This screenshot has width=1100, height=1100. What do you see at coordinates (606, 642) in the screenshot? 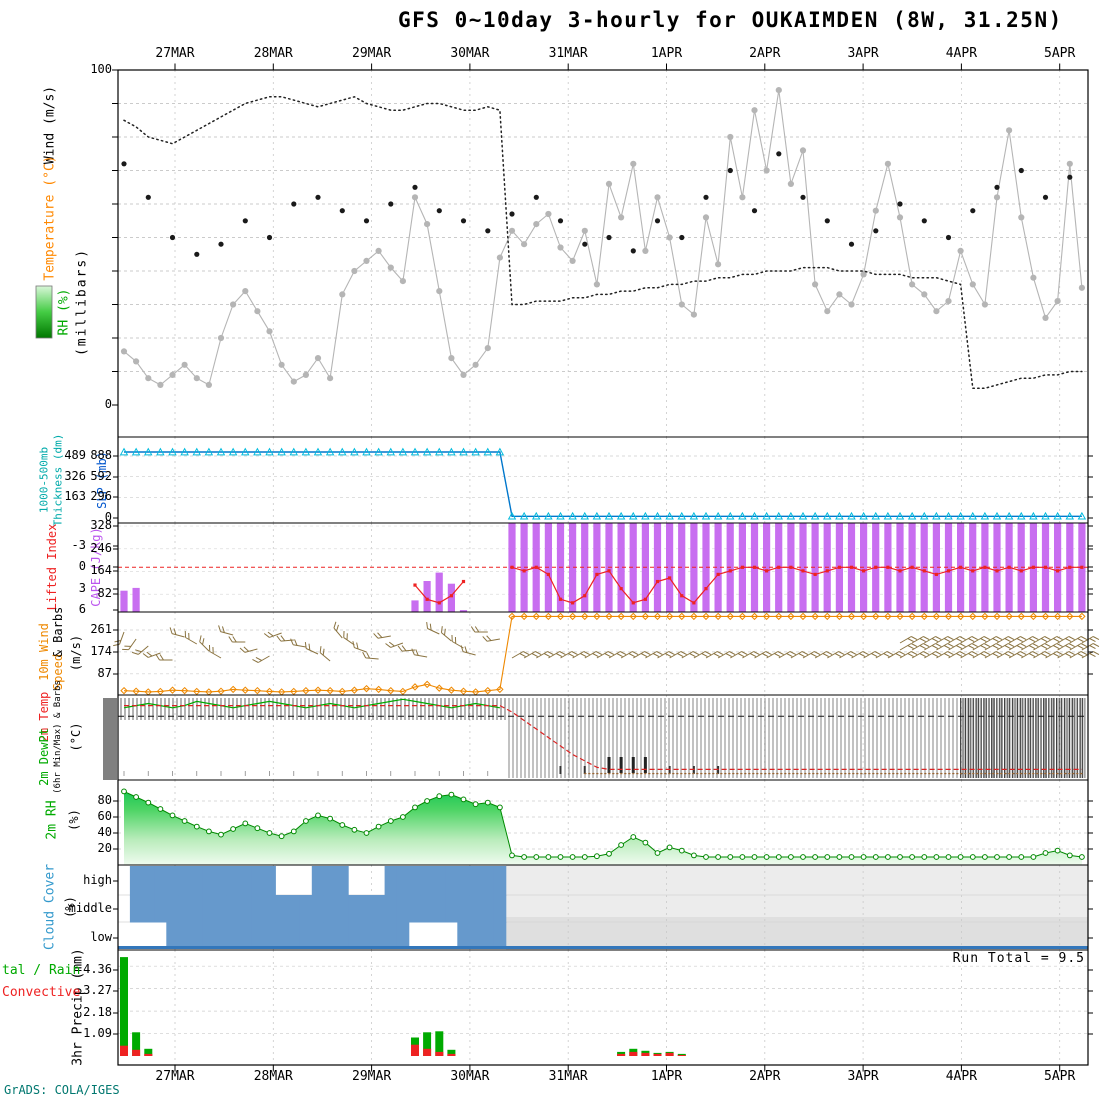
I see `wind-barbs` at bounding box center [606, 642].